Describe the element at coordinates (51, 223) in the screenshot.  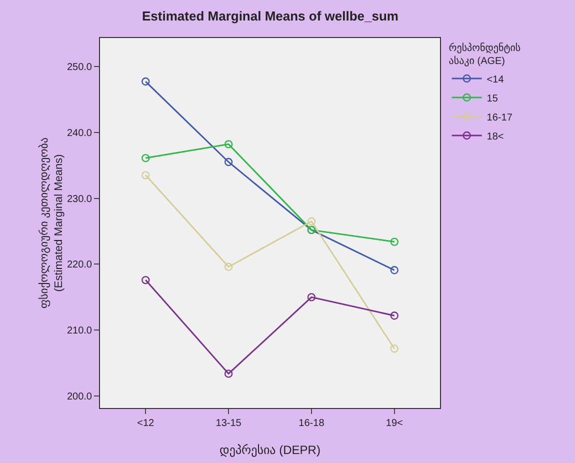
I see `y-axis-title: ფსიქოლოგიური კეთილდღეობა (Estimated Marginal Means)` at that location.